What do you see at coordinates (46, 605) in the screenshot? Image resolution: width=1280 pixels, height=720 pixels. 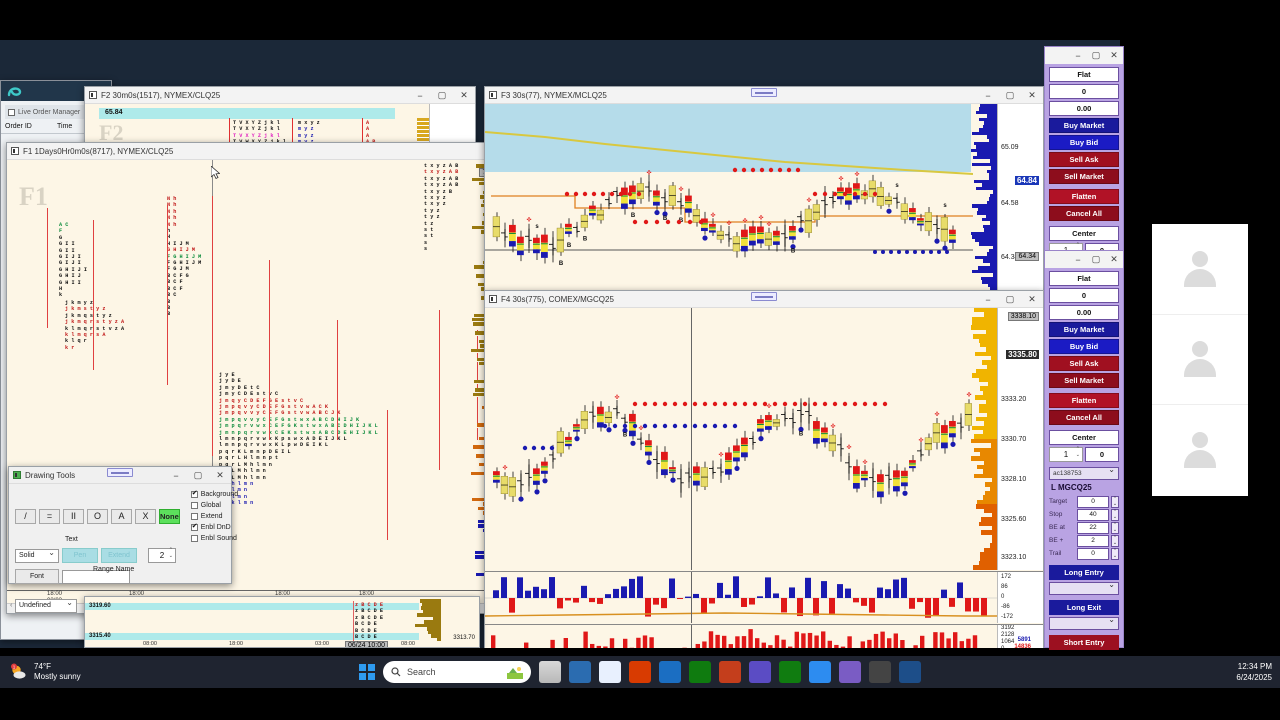 I see `dt-range-type-select: Undefined` at bounding box center [46, 605].